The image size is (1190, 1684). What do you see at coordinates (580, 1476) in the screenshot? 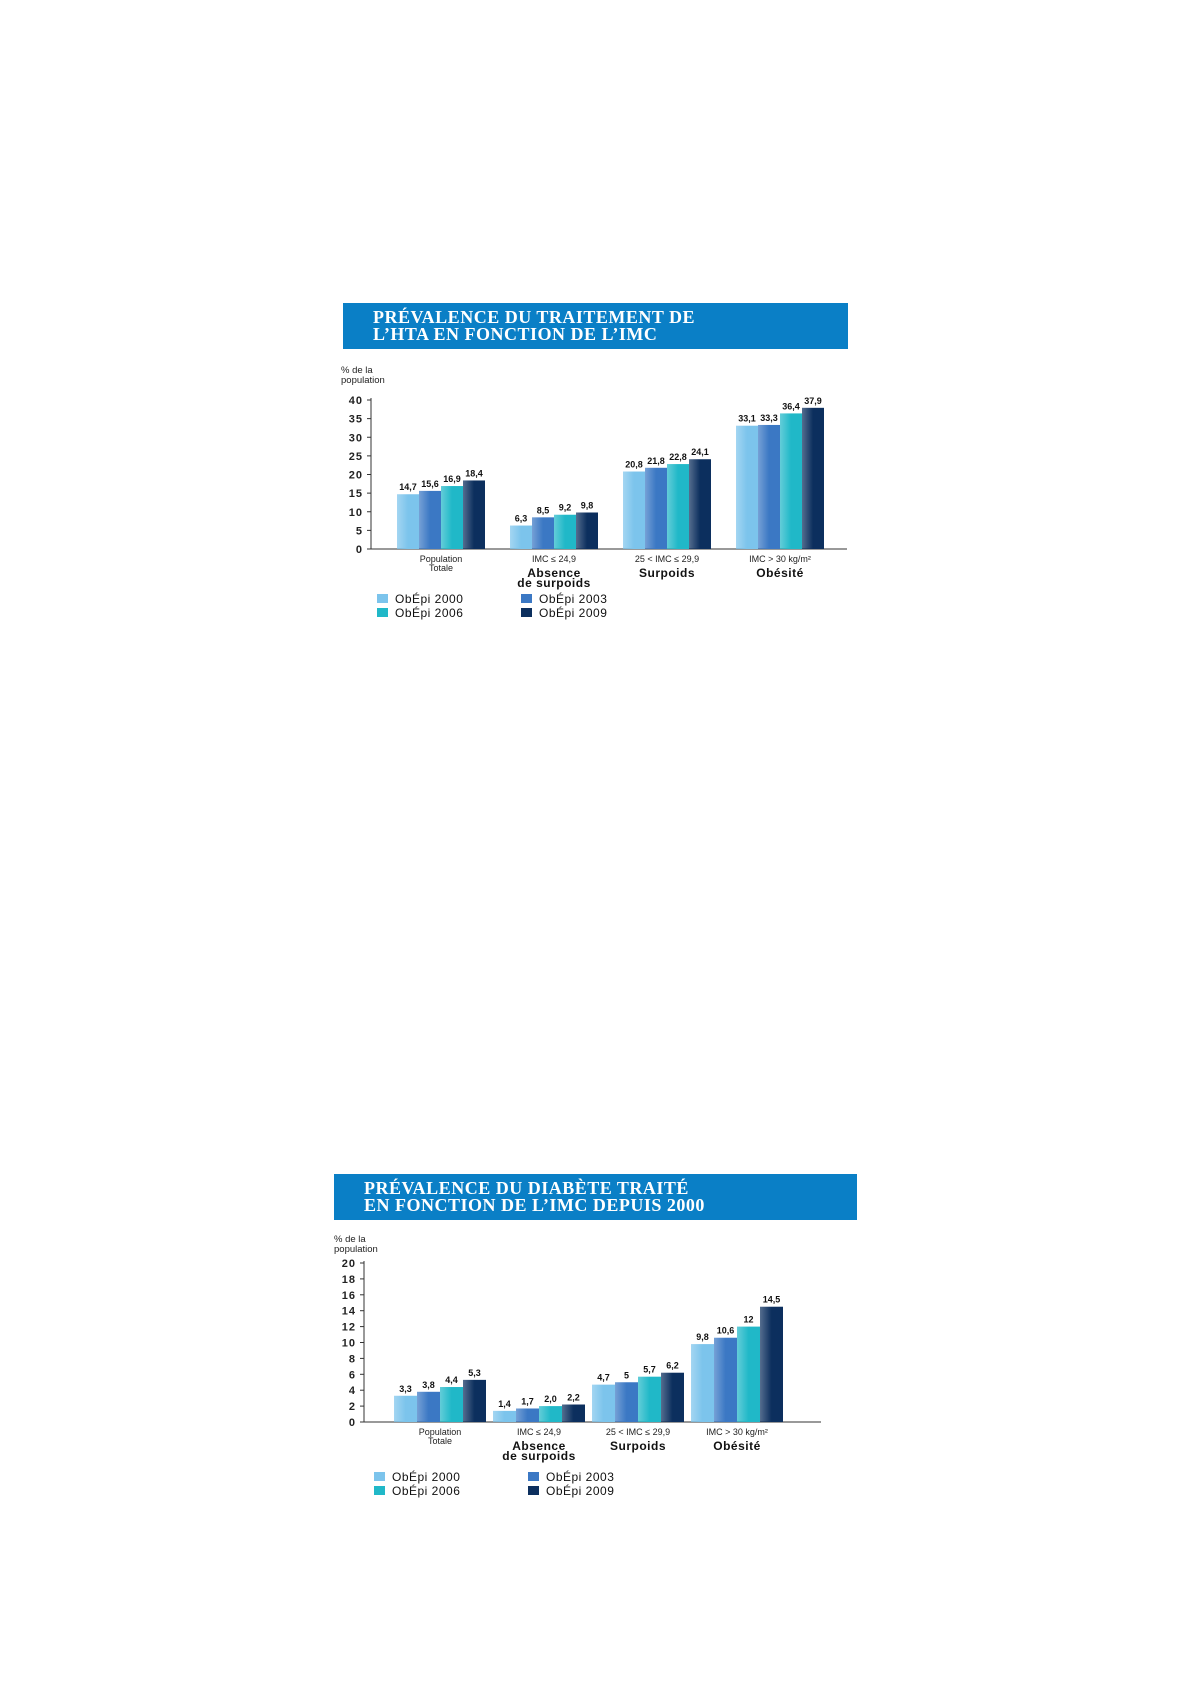
I see `legend-label: ObÉpi 2003` at bounding box center [580, 1476].